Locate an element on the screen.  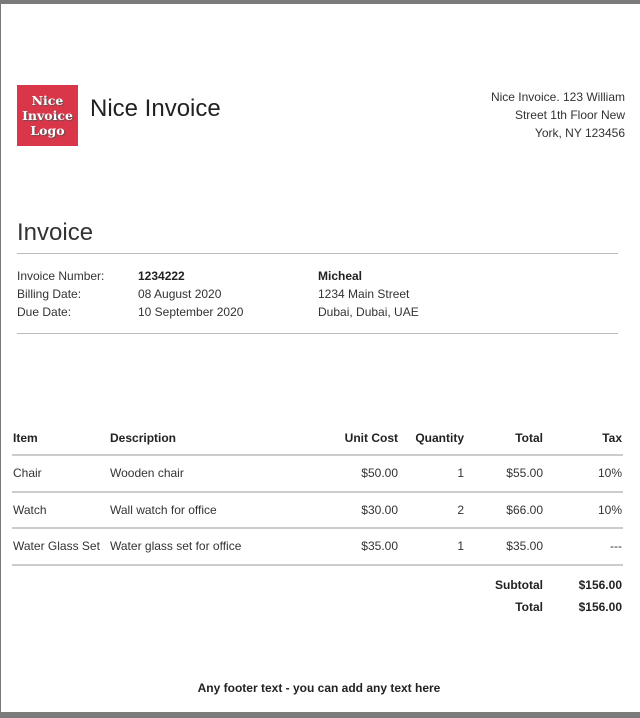
cell: Water glass set for office is located at coordinates (209, 546).